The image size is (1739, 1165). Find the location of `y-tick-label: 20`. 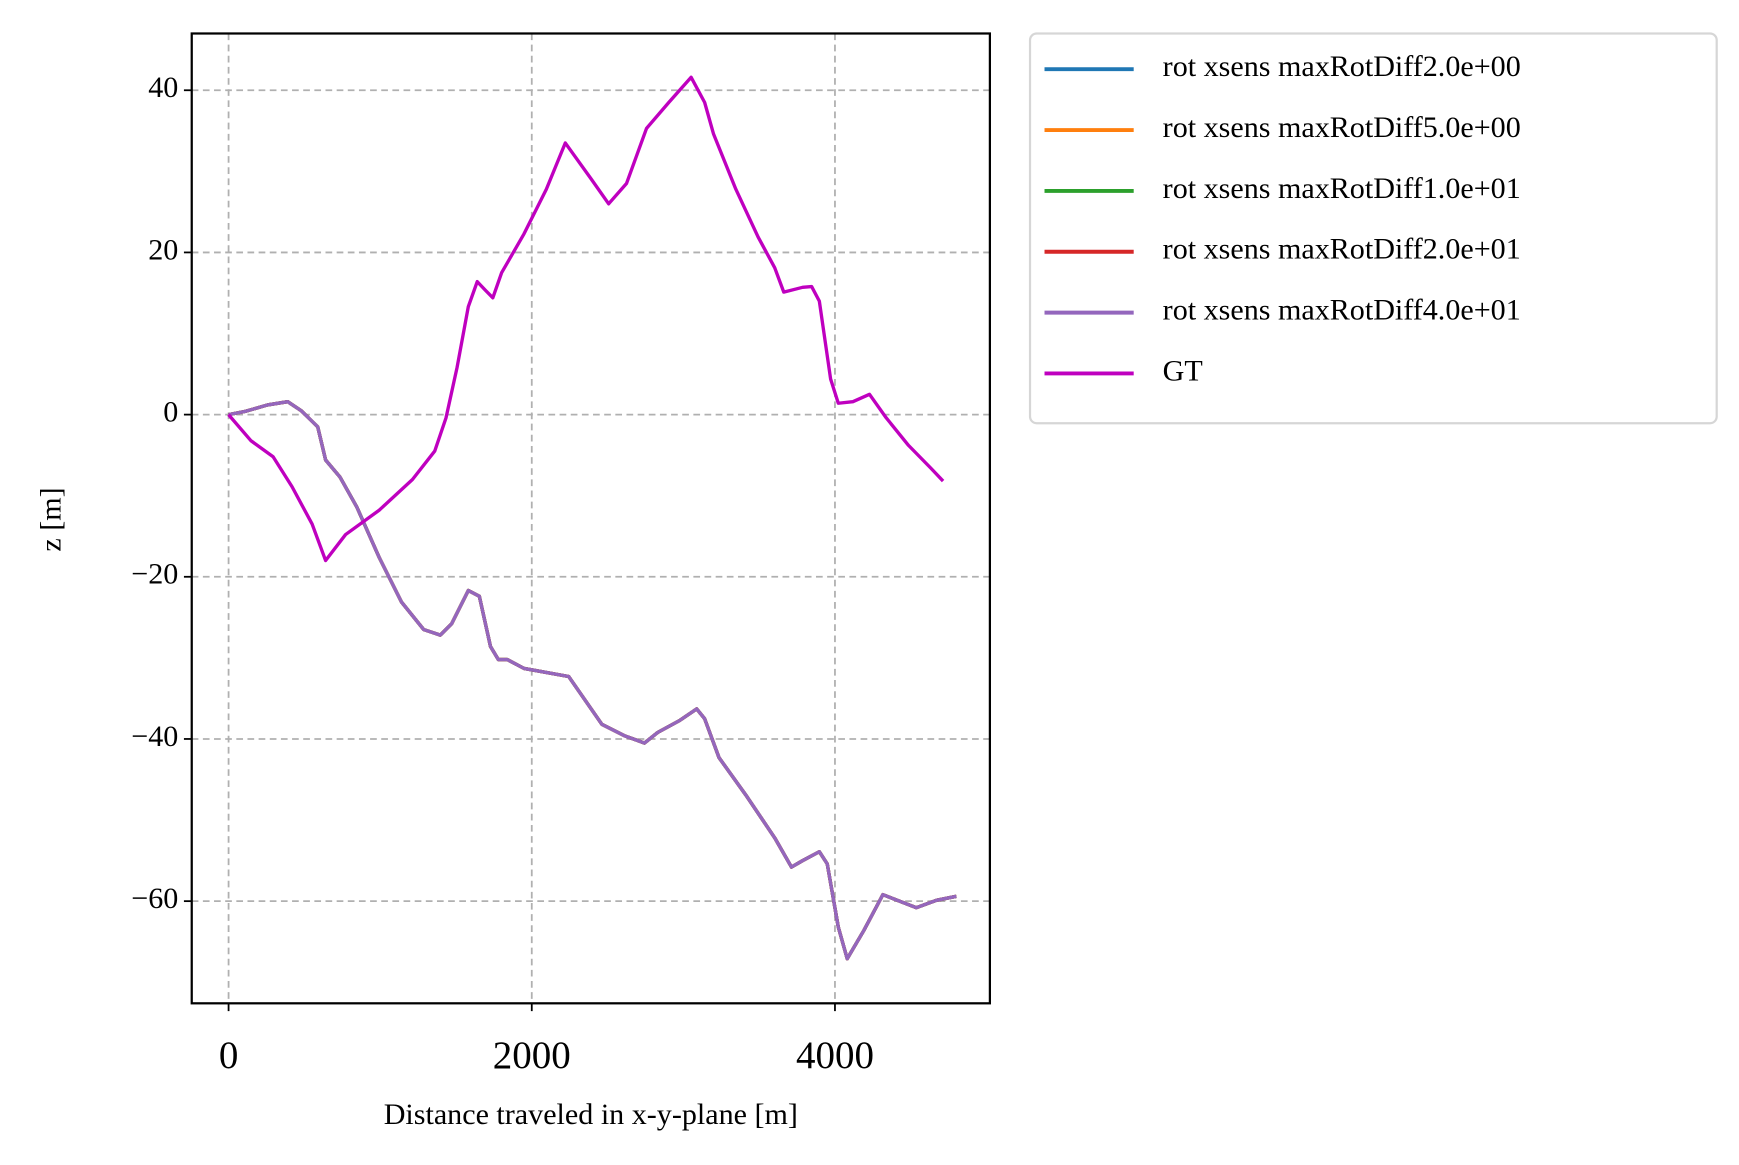

y-tick-label: 20 is located at coordinates (163, 249).